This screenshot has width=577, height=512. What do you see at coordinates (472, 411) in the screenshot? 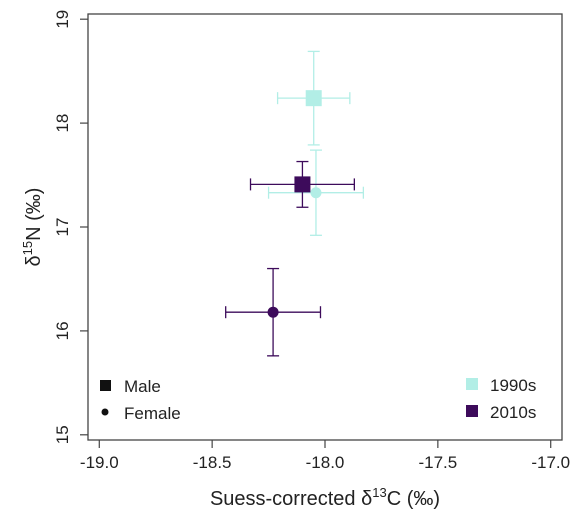
I see `legend-2010s-swatch` at bounding box center [472, 411].